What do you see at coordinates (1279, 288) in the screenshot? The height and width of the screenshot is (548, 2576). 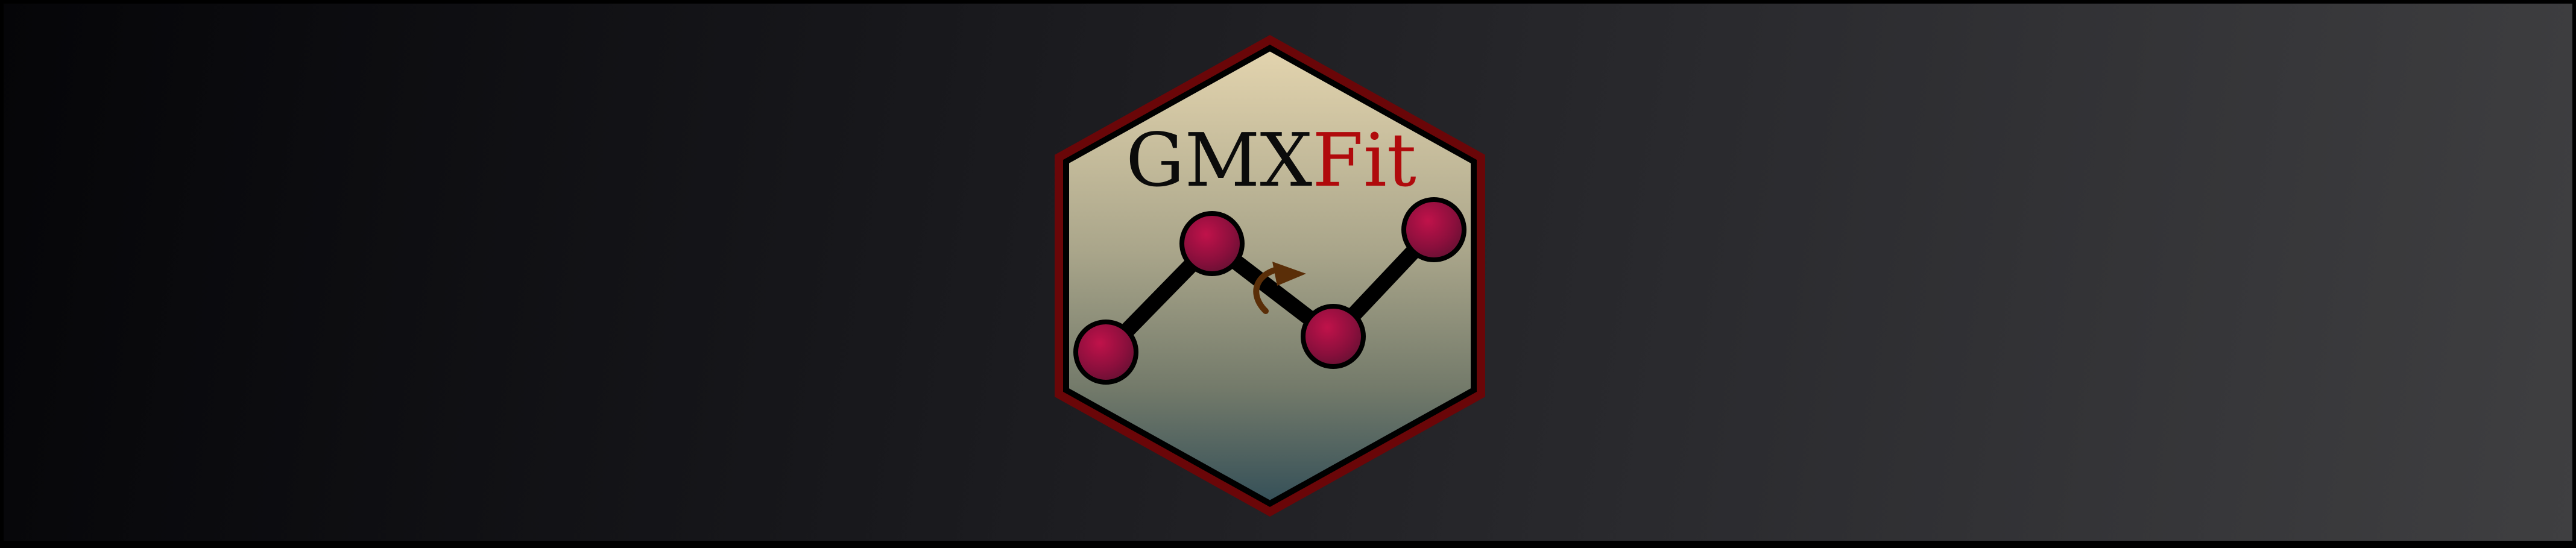 I see `rotation-arrow-icon` at bounding box center [1279, 288].